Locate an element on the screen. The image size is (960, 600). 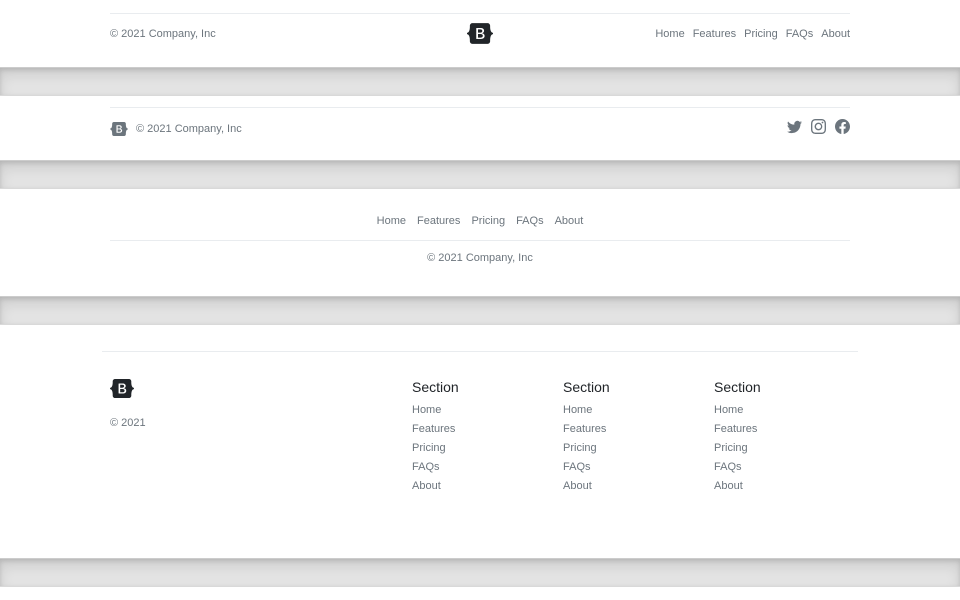
footer-simple-copyright-area: © 2021 Company, Inc is located at coordinates (288, 34).